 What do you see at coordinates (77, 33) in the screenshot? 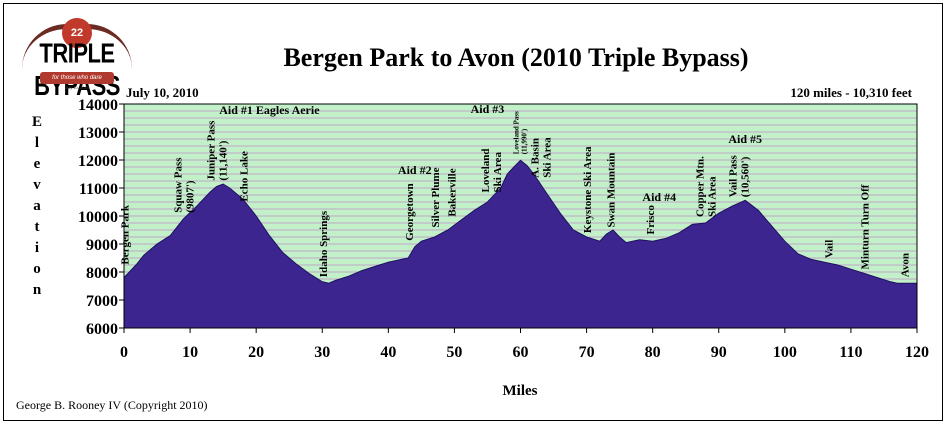
I see `logo-badge: 22` at bounding box center [77, 33].